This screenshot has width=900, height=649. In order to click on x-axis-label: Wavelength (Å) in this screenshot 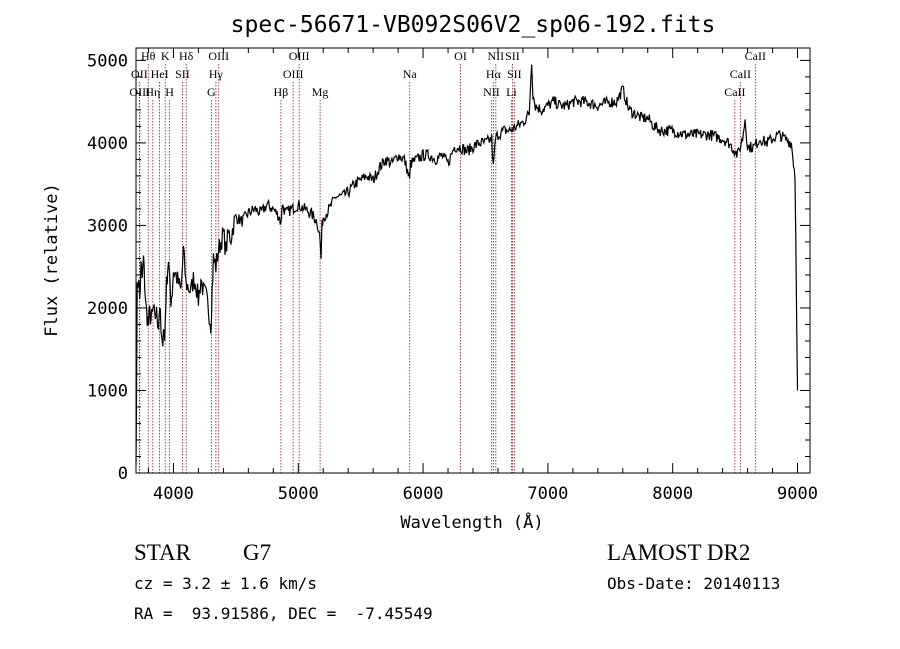, I will do `click(471, 522)`.